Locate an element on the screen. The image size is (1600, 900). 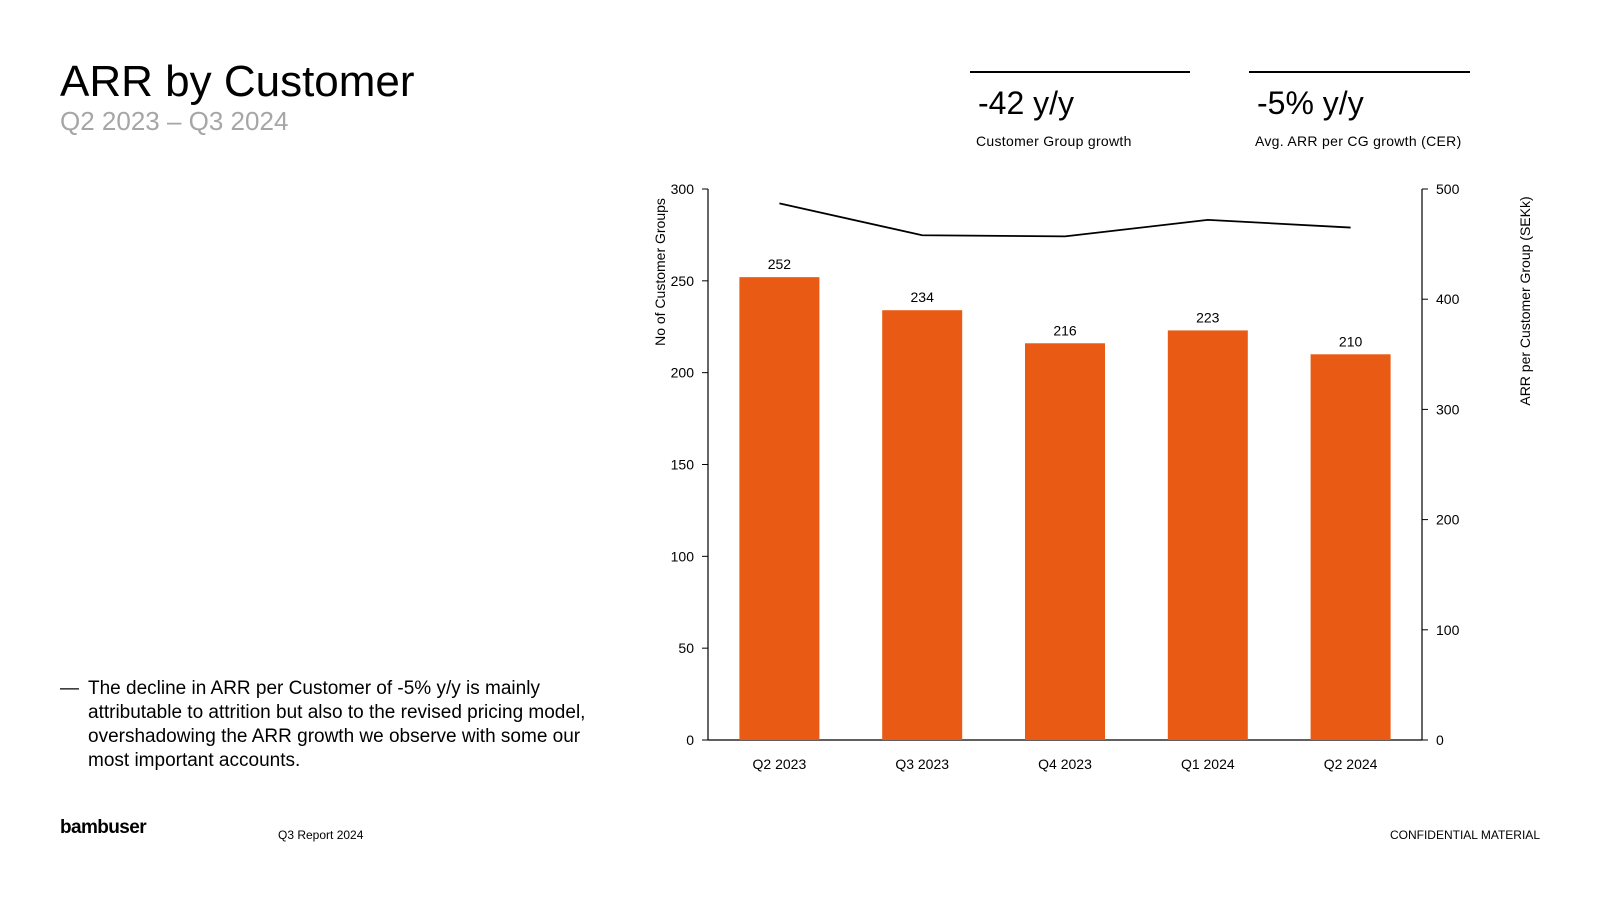
page-subtitle: Q2 2023 – Q3 2024 is located at coordinates (174, 121).